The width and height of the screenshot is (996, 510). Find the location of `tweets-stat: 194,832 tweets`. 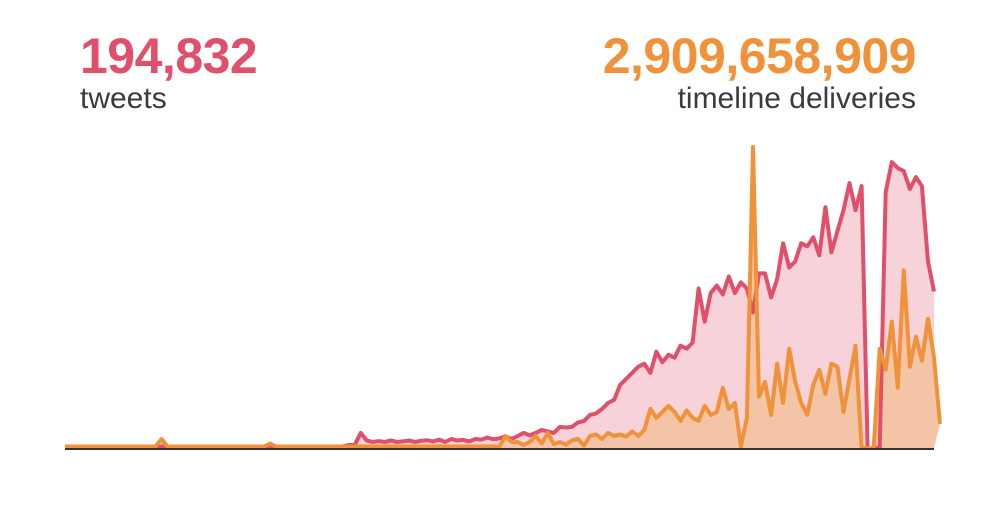

tweets-stat: 194,832 tweets is located at coordinates (169, 71).